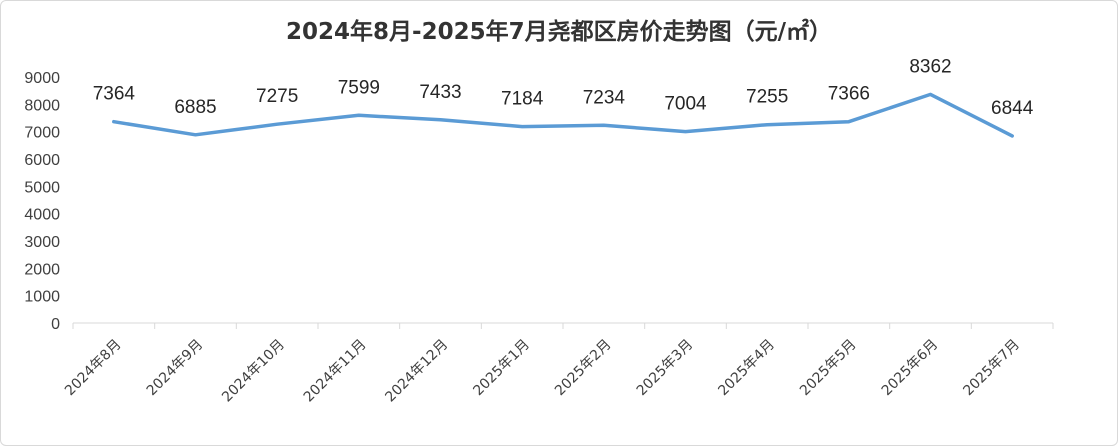 The height and width of the screenshot is (446, 1118). I want to click on data-label: 7364, so click(114, 94).